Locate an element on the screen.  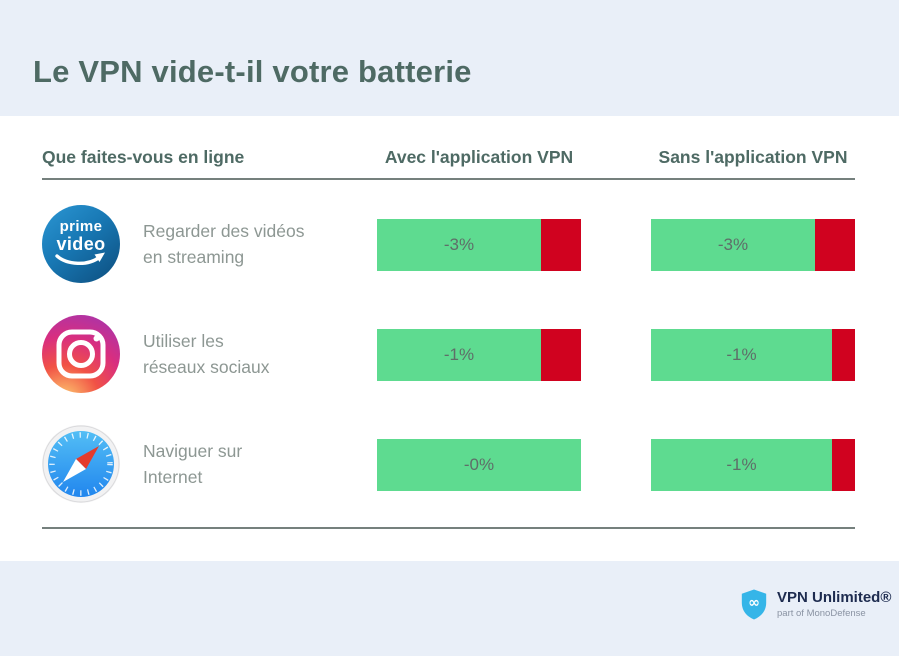
vpn-unlimited-logo: ∞ VPN Unlimited® part of MonoDefense is located at coordinates (815, 604).